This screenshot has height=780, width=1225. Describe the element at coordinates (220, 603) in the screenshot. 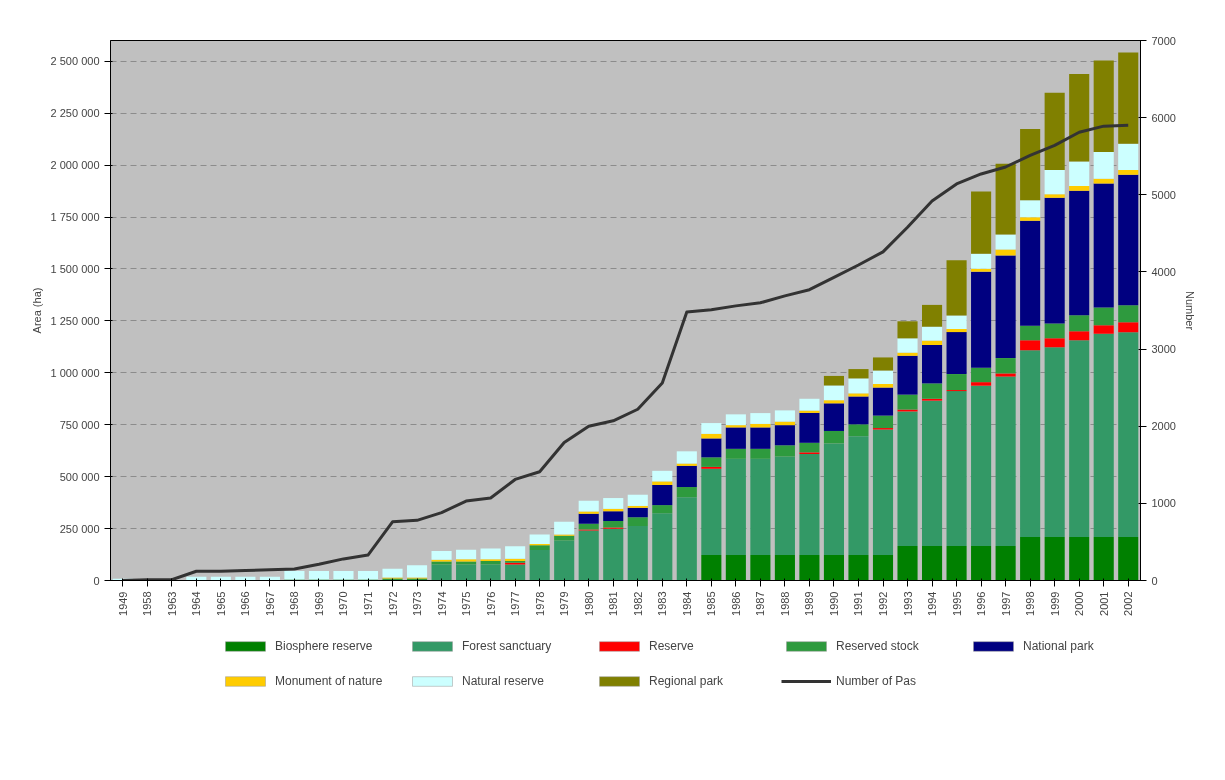

I see `x-tick-label: 1965` at that location.